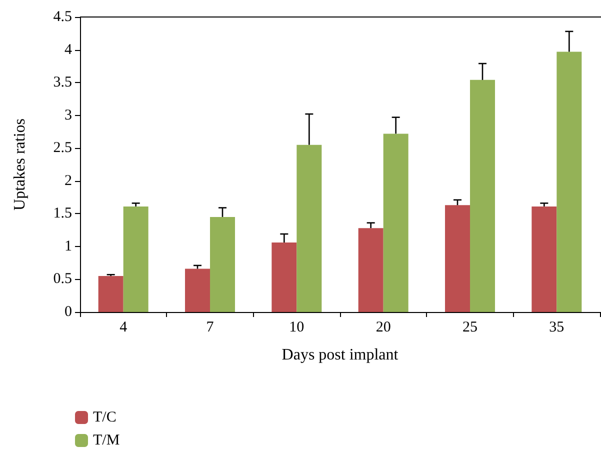  Describe the element at coordinates (62, 214) in the screenshot. I see `y-tick-label: 1.5` at that location.